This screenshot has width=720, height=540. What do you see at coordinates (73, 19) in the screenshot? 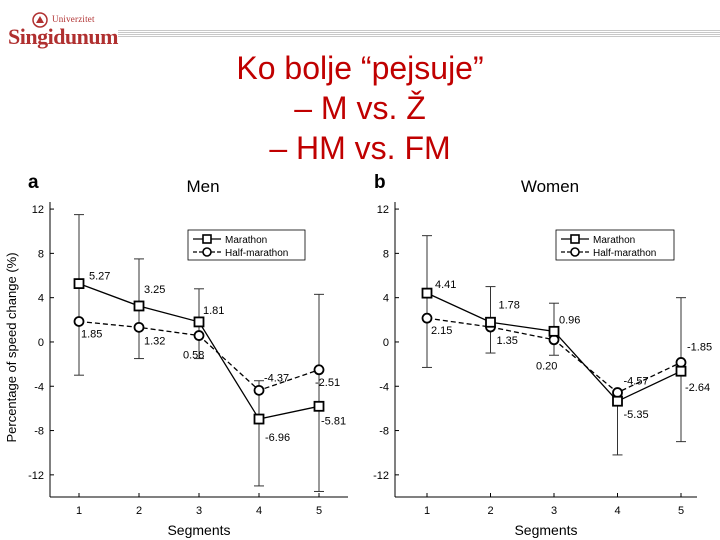
I see `logo-top-text: Univerzitet` at bounding box center [73, 19].